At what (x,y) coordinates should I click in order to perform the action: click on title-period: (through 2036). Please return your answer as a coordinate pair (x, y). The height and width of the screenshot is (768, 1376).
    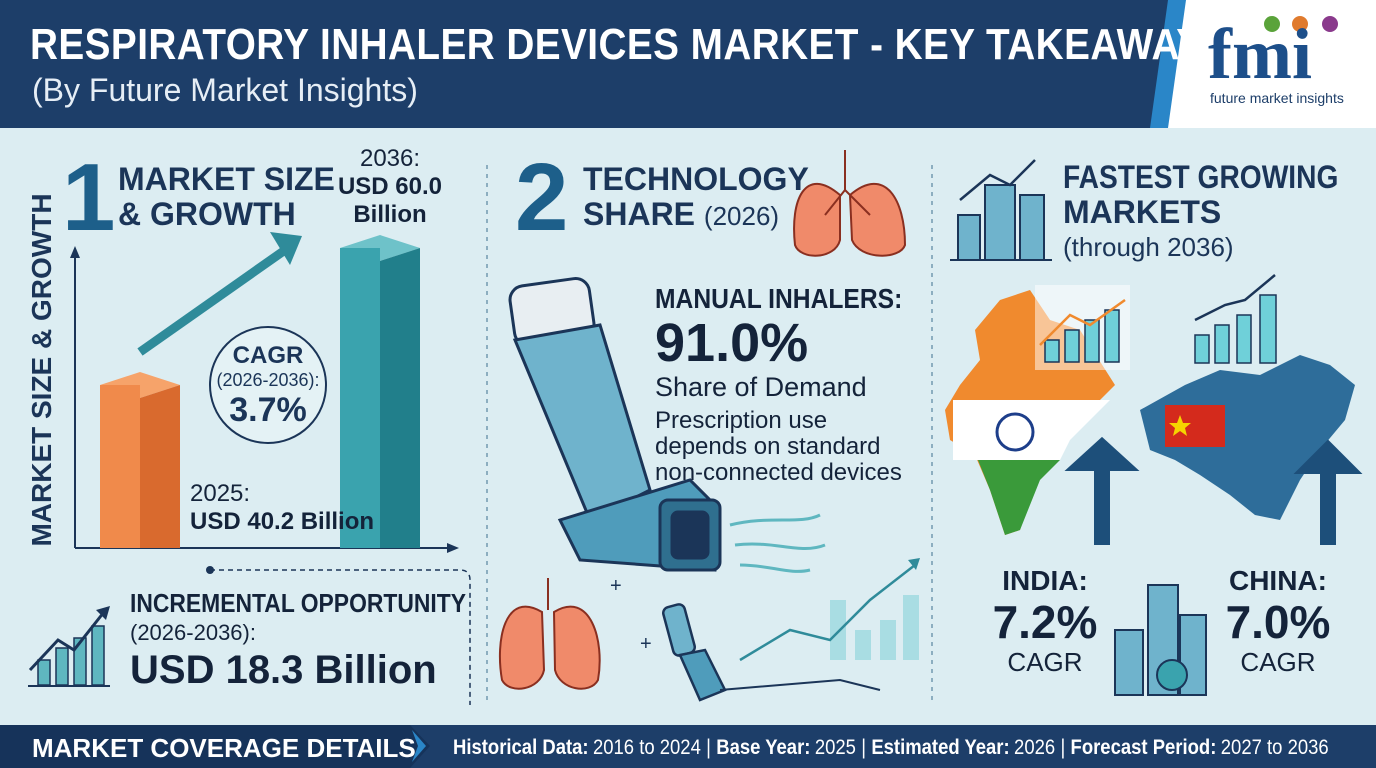
    Looking at the image, I should click on (1148, 247).